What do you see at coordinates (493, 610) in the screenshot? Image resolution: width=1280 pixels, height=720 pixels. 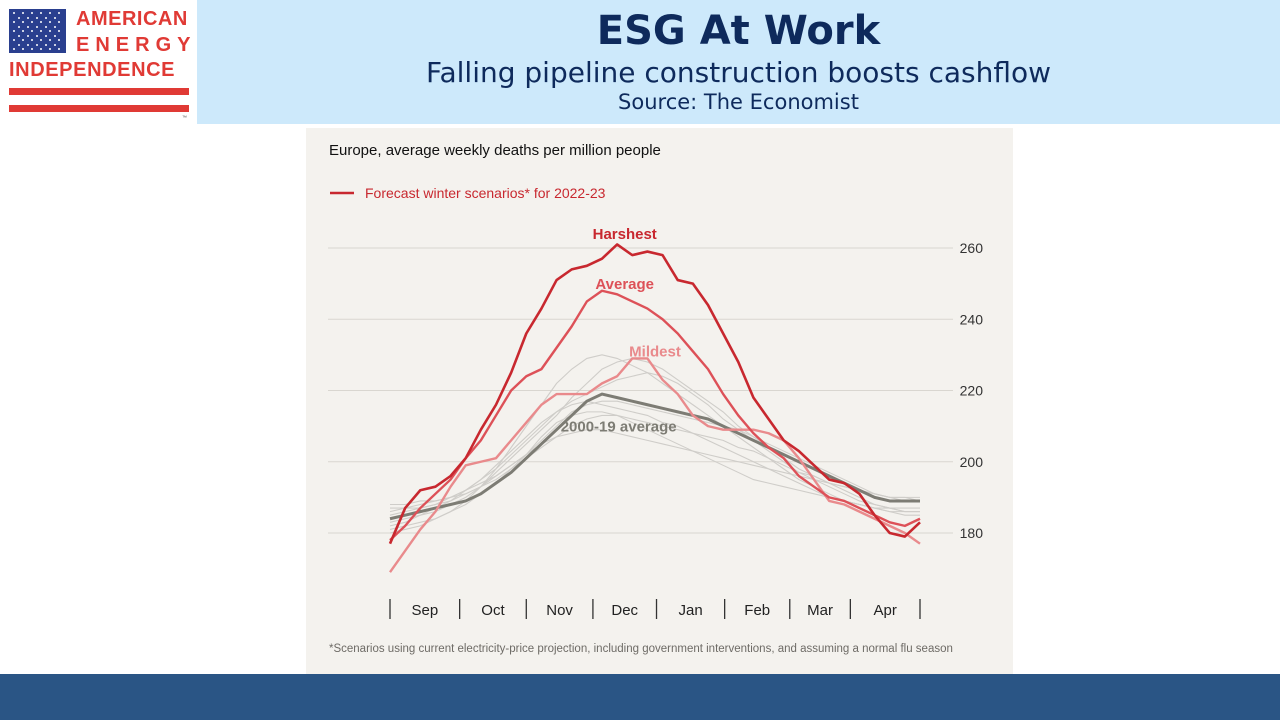 I see `x-tick-label: Oct` at bounding box center [493, 610].